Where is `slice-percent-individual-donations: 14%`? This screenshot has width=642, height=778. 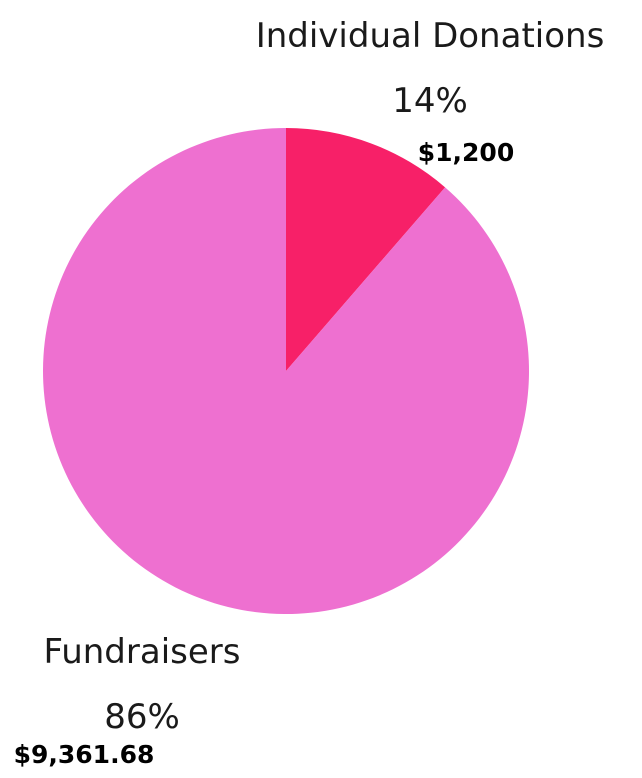 slice-percent-individual-donations: 14% is located at coordinates (430, 101).